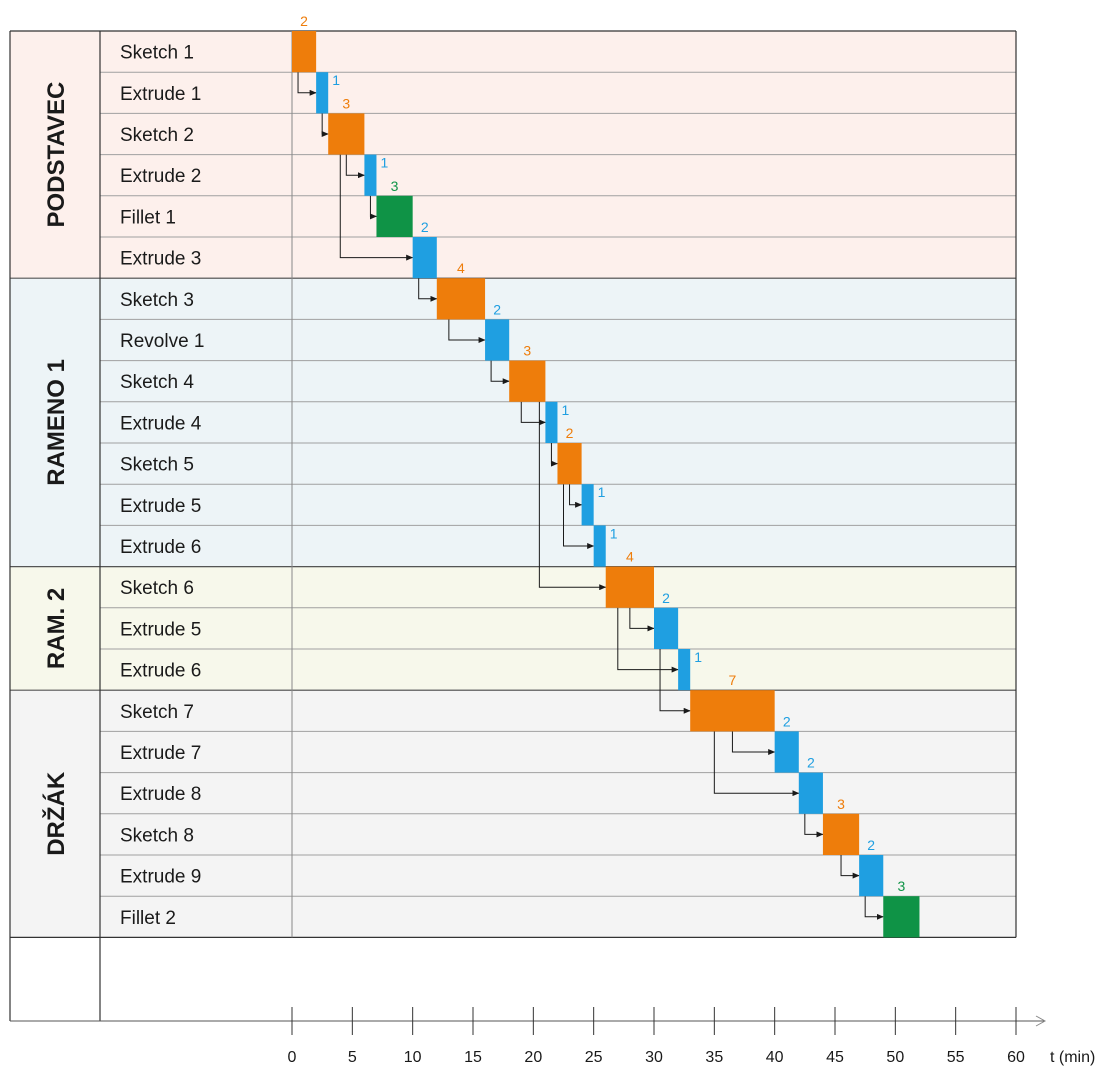 The image size is (1117, 1066). I want to click on x-tick-label: 10, so click(413, 1057).